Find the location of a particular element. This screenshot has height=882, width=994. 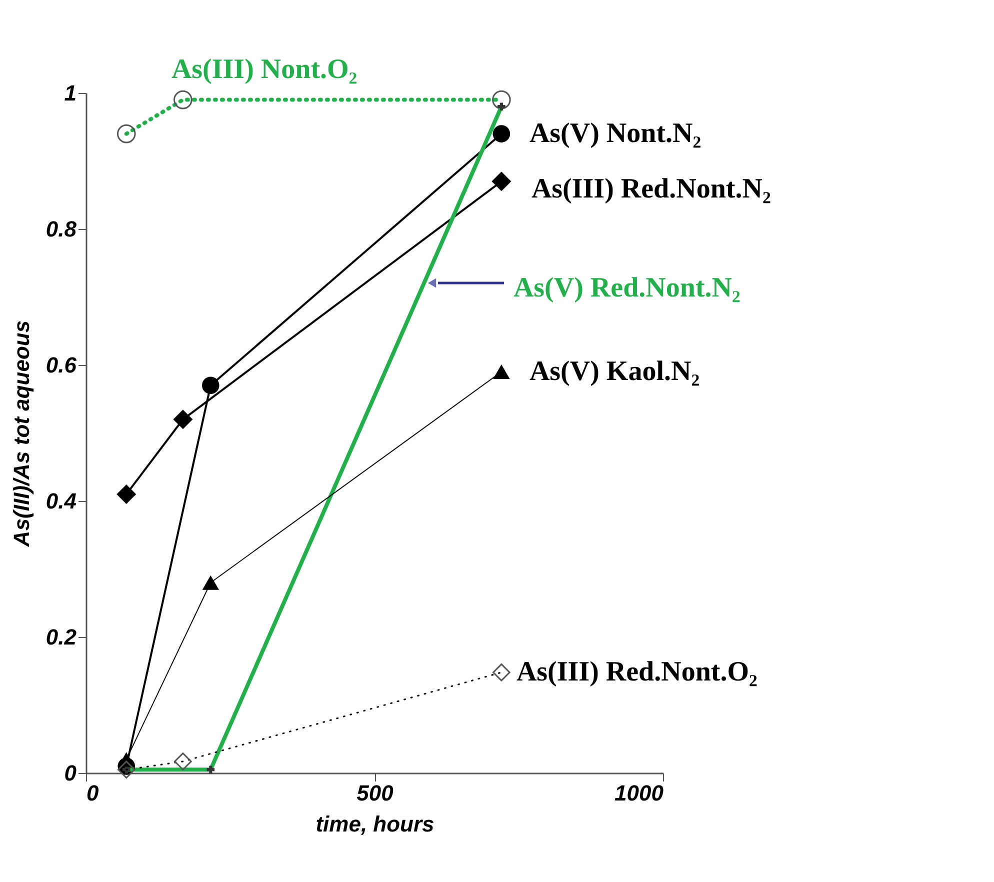

series-label: As(V) Kaol.N₂ is located at coordinates (614, 371).